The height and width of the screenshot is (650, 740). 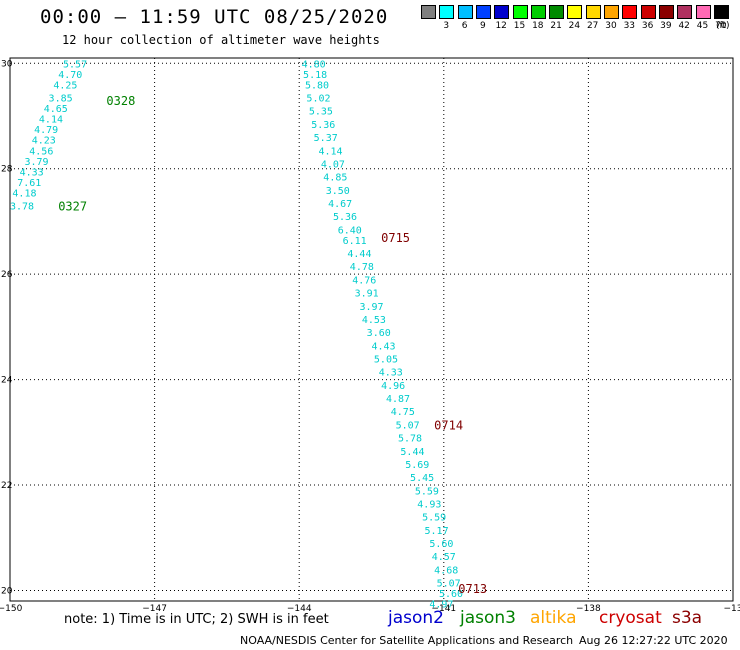 What do you see at coordinates (56, 109) in the screenshot?
I see `wave-height-label: 4.65` at bounding box center [56, 109].